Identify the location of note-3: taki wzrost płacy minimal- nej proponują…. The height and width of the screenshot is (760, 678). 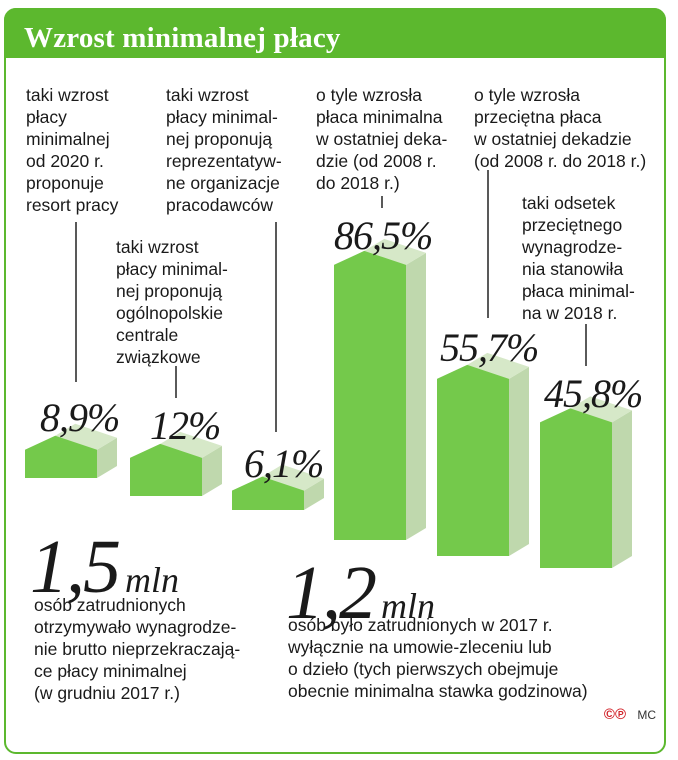
(224, 150).